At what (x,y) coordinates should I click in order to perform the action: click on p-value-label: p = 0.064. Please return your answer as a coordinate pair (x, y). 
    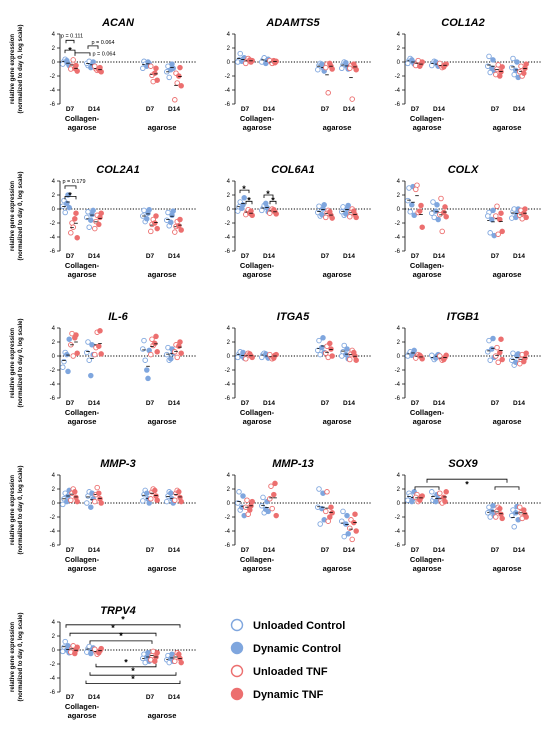
    Looking at the image, I should click on (102, 43).